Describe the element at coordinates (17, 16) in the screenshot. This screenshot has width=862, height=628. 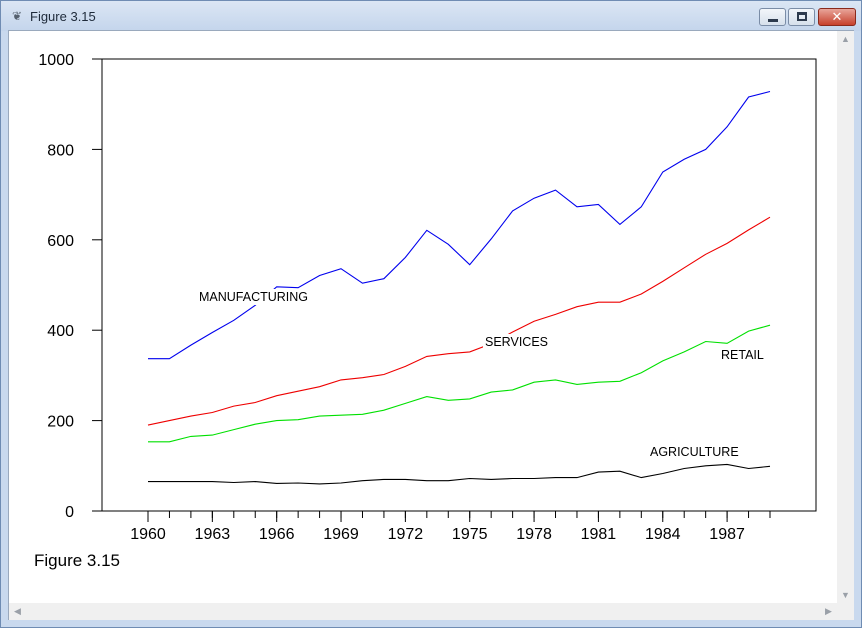
I see `figure-icon: ❦` at that location.